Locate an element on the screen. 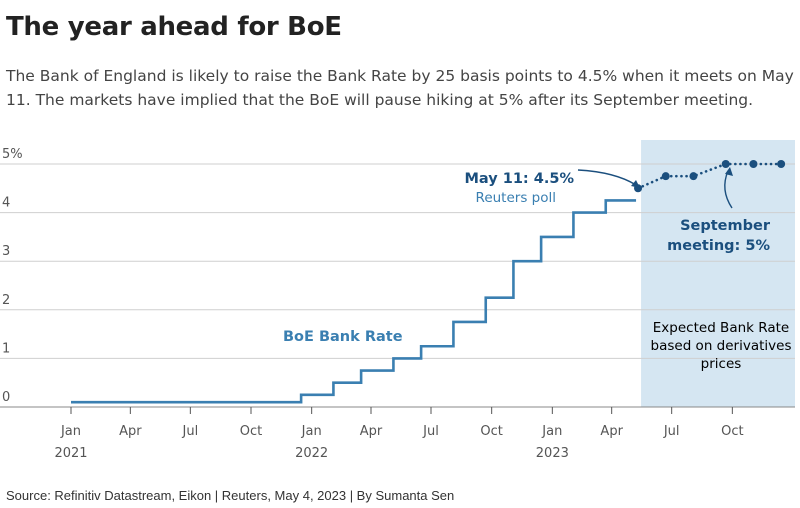 The image size is (800, 508). expected-rate-label-line1: Expected Bank Rate is located at coordinates (721, 328).